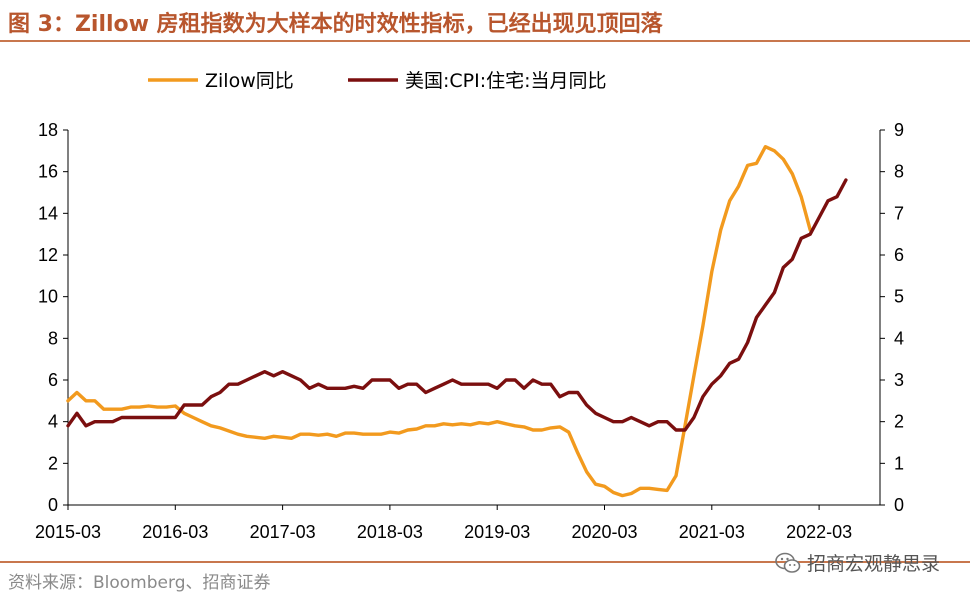 The image size is (970, 603). What do you see at coordinates (497, 532) in the screenshot?
I see `x-tick-label: 2019-03` at bounding box center [497, 532].